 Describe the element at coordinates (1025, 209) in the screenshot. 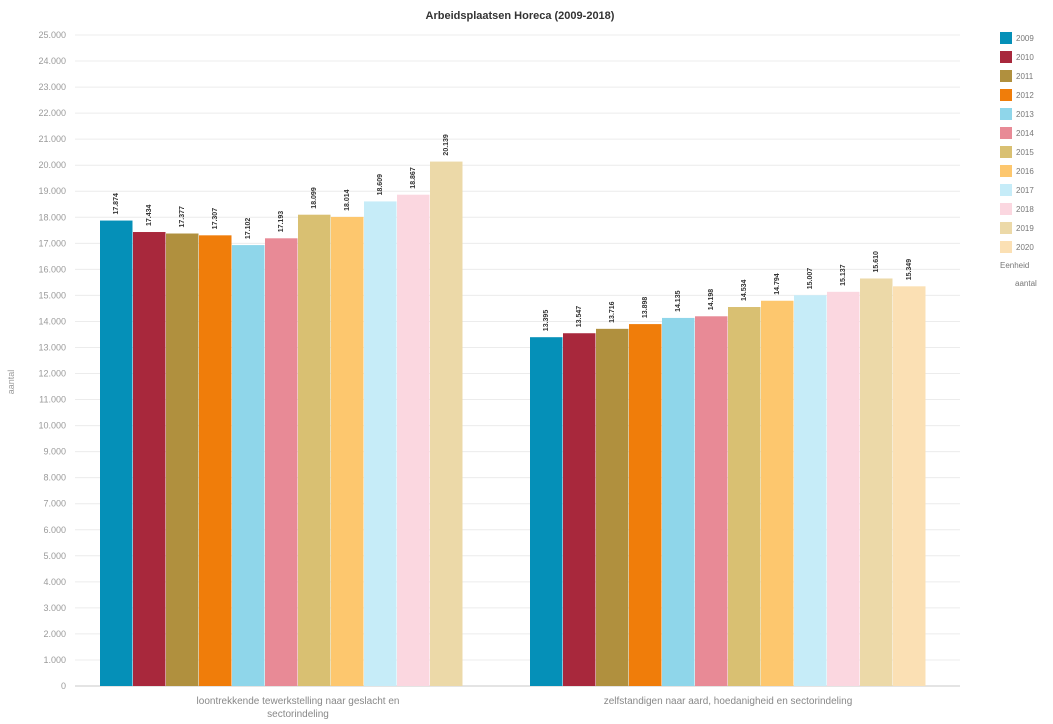

I see `legend-label: 2018` at that location.